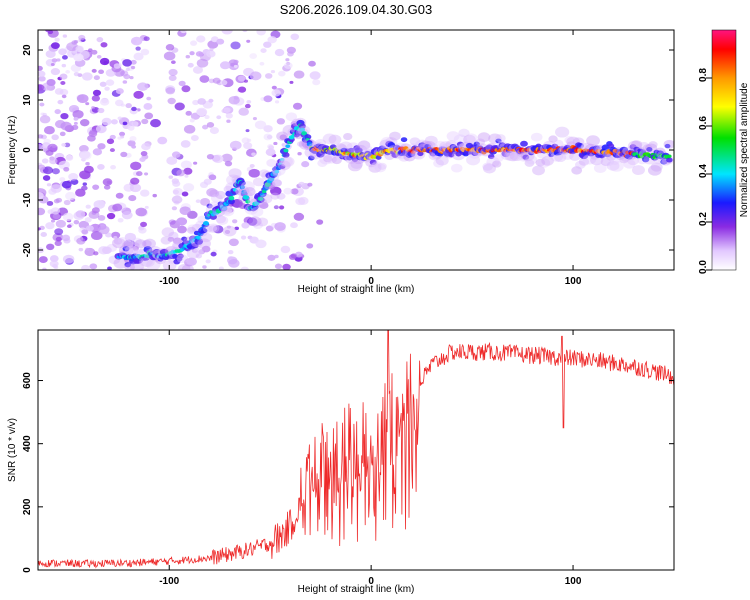 The height and width of the screenshot is (600, 750). I want to click on snr-xlabel: Height of straight line (km), so click(356, 589).